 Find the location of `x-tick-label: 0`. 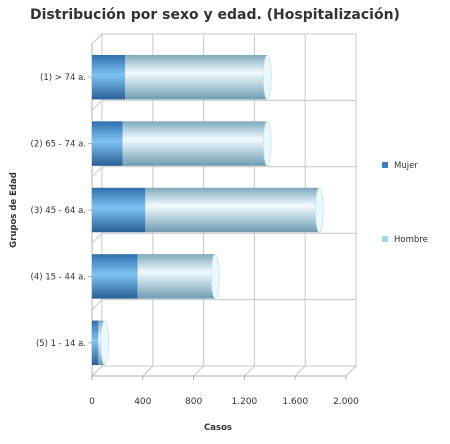

x-tick-label: 0 is located at coordinates (92, 402).